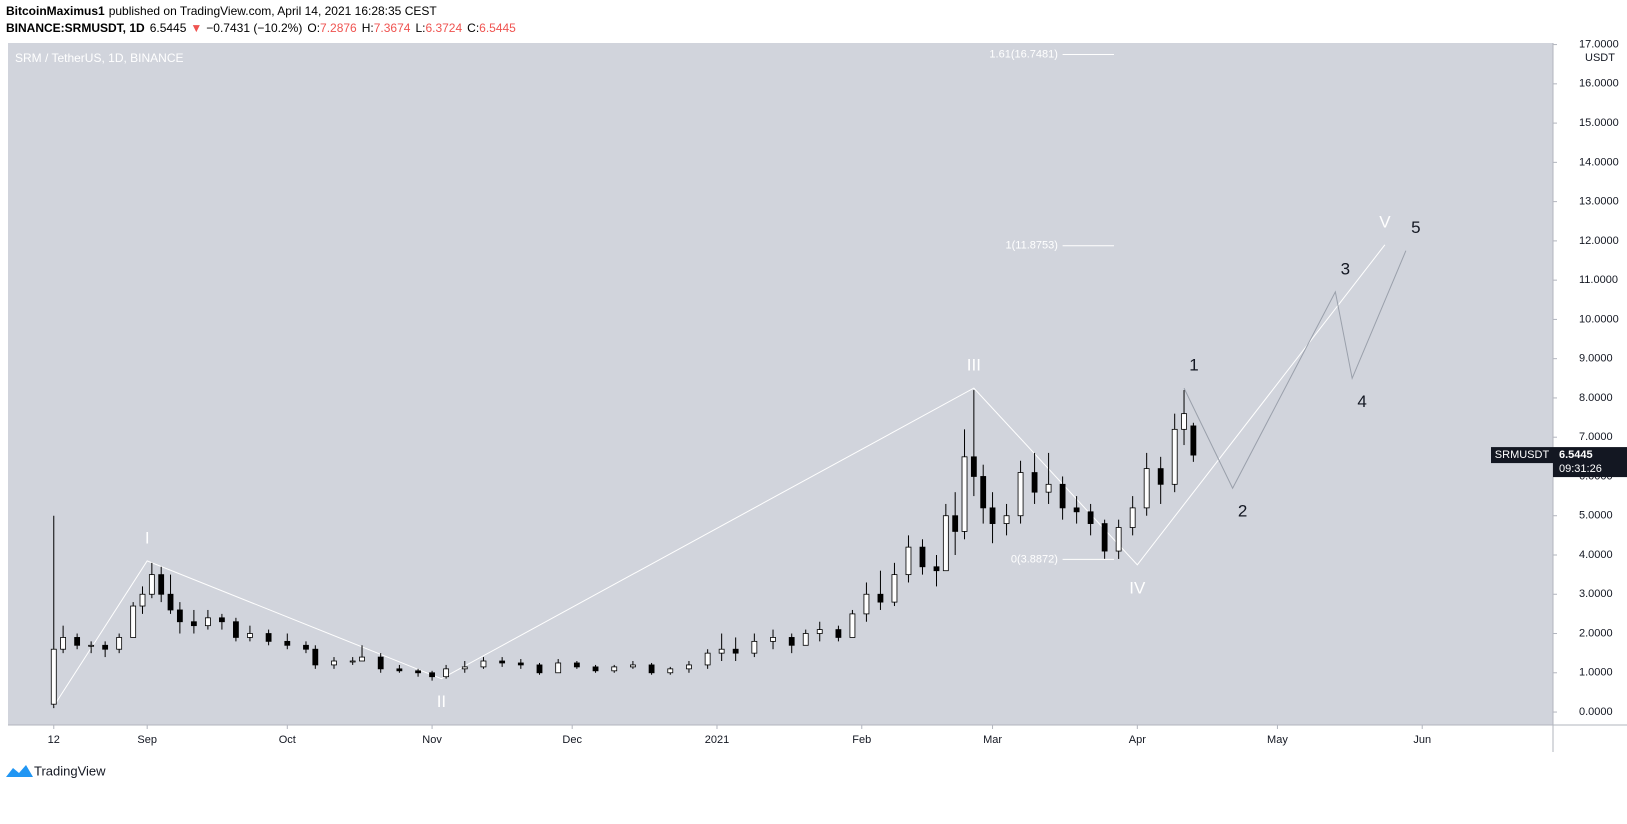  I want to click on open: 7.2876, so click(338, 28).